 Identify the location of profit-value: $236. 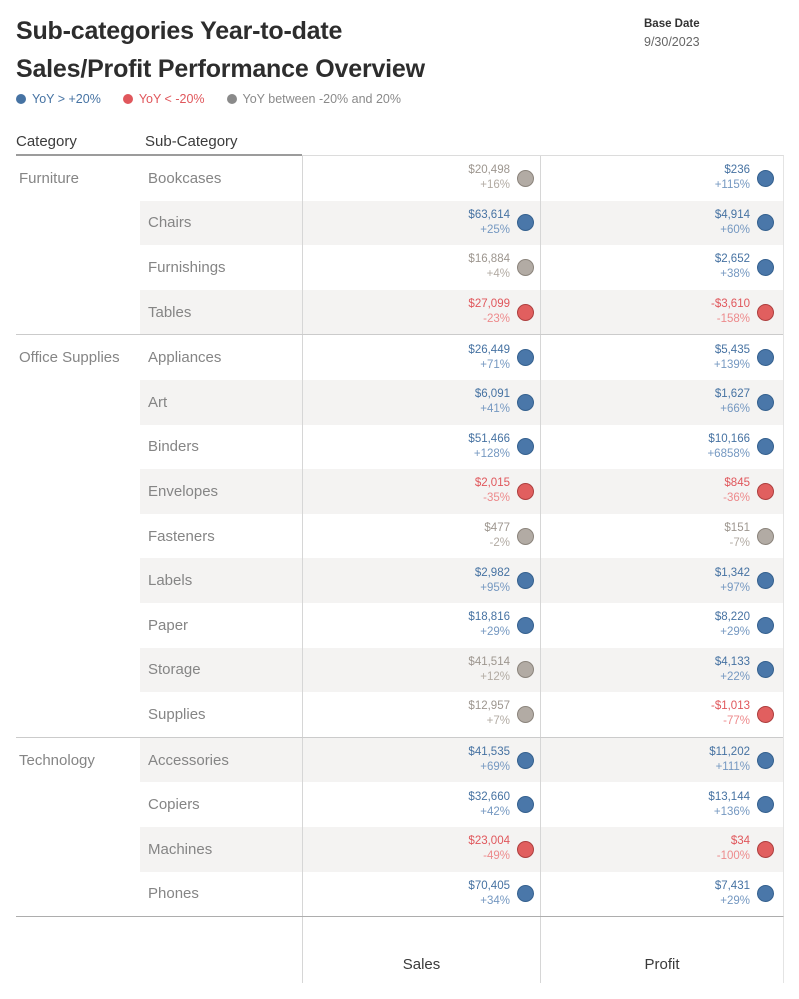
(737, 170).